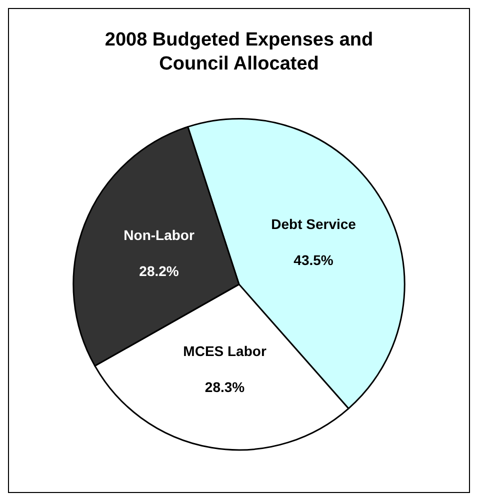  I want to click on slice-label: Non-Labor, so click(159, 235).